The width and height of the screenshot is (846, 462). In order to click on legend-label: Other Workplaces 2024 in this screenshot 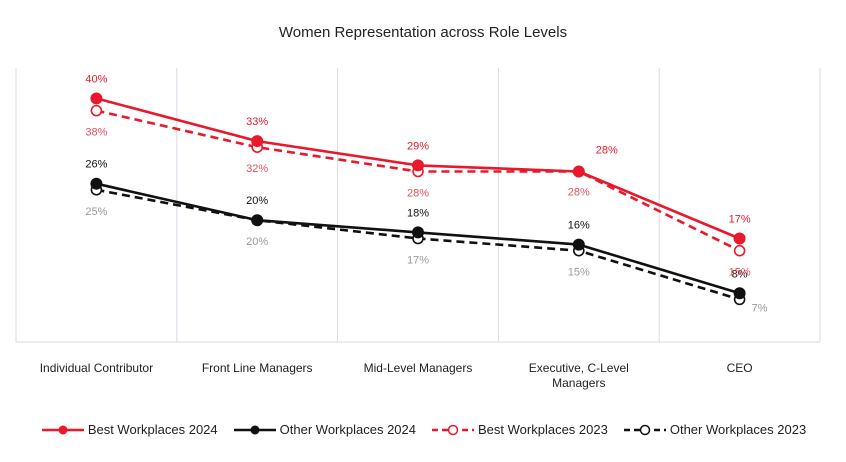, I will do `click(347, 429)`.